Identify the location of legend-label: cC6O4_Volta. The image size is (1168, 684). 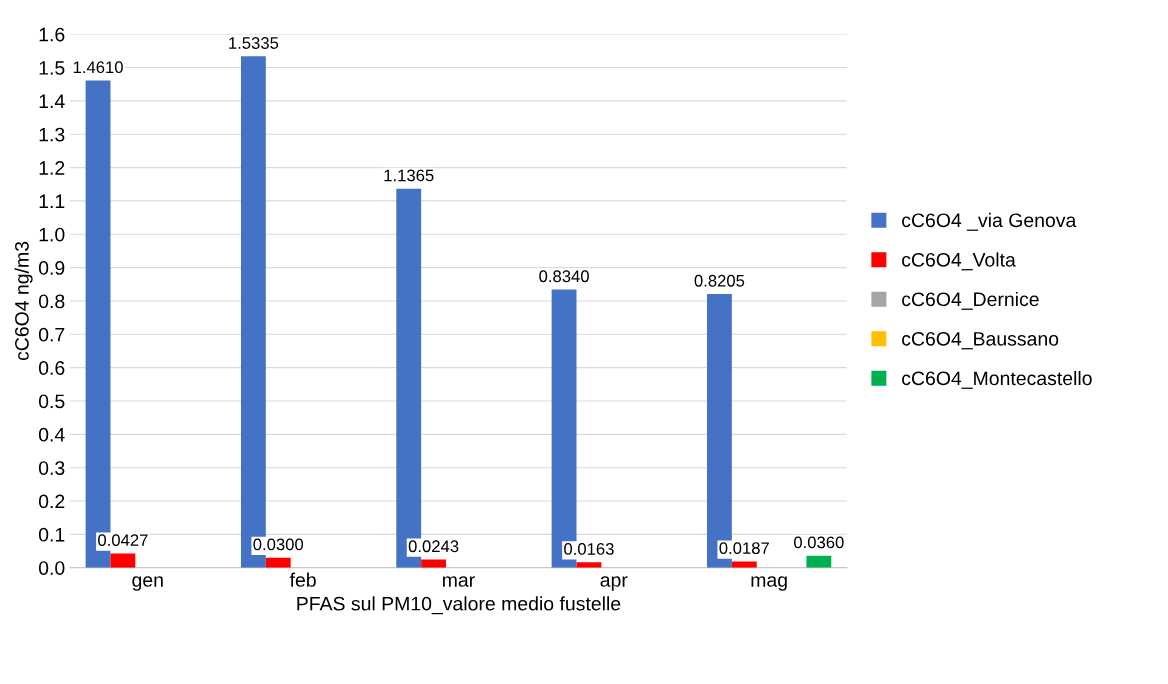
(959, 261).